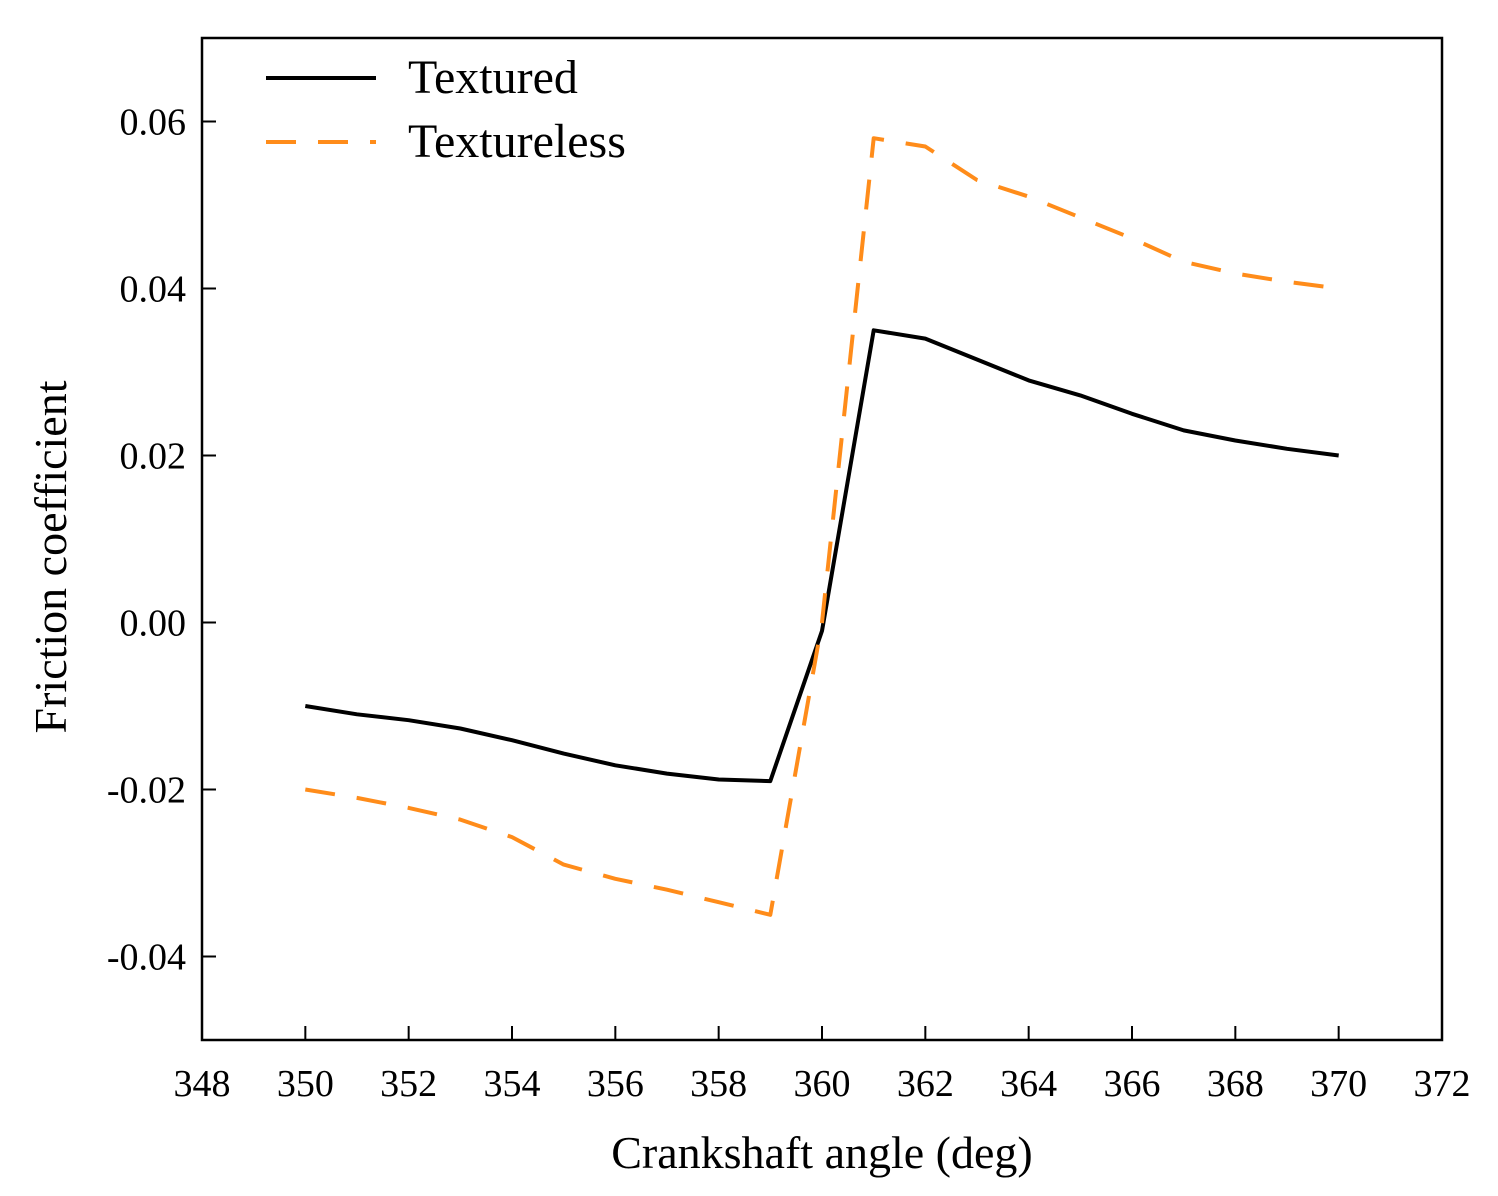 Image resolution: width=1498 pixels, height=1196 pixels. I want to click on y-tick-label: -0.02, so click(146, 791).